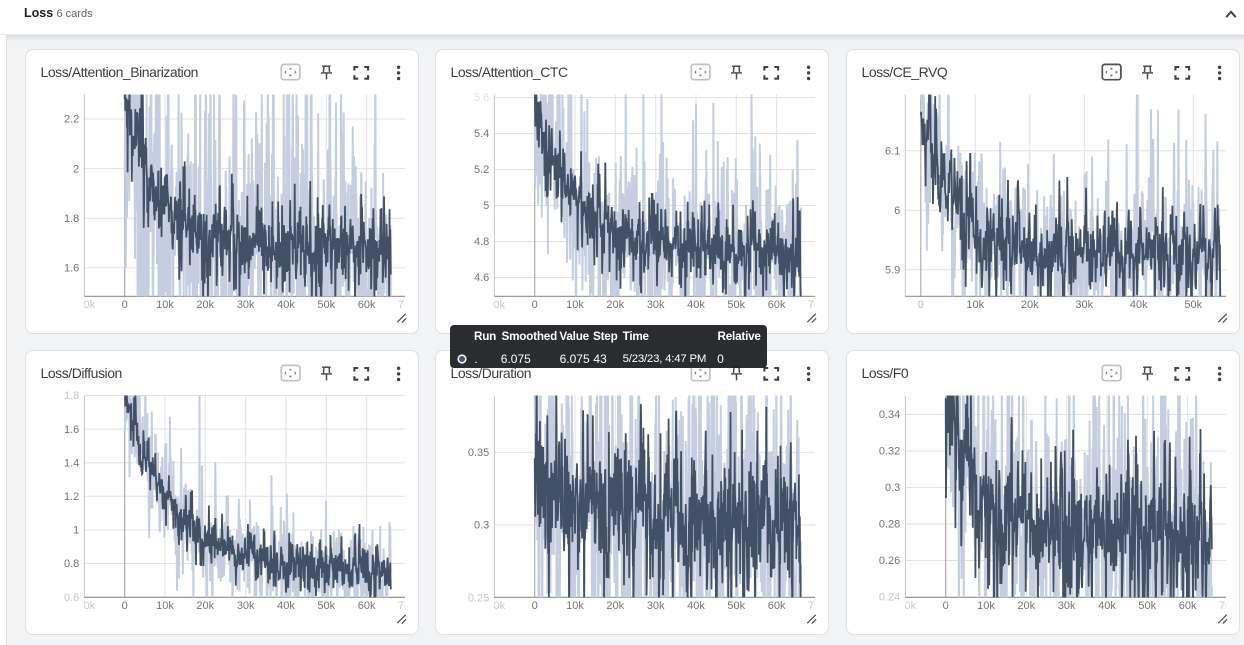 The width and height of the screenshot is (1244, 645). I want to click on svg-text: Loss/Duration, so click(490, 373).